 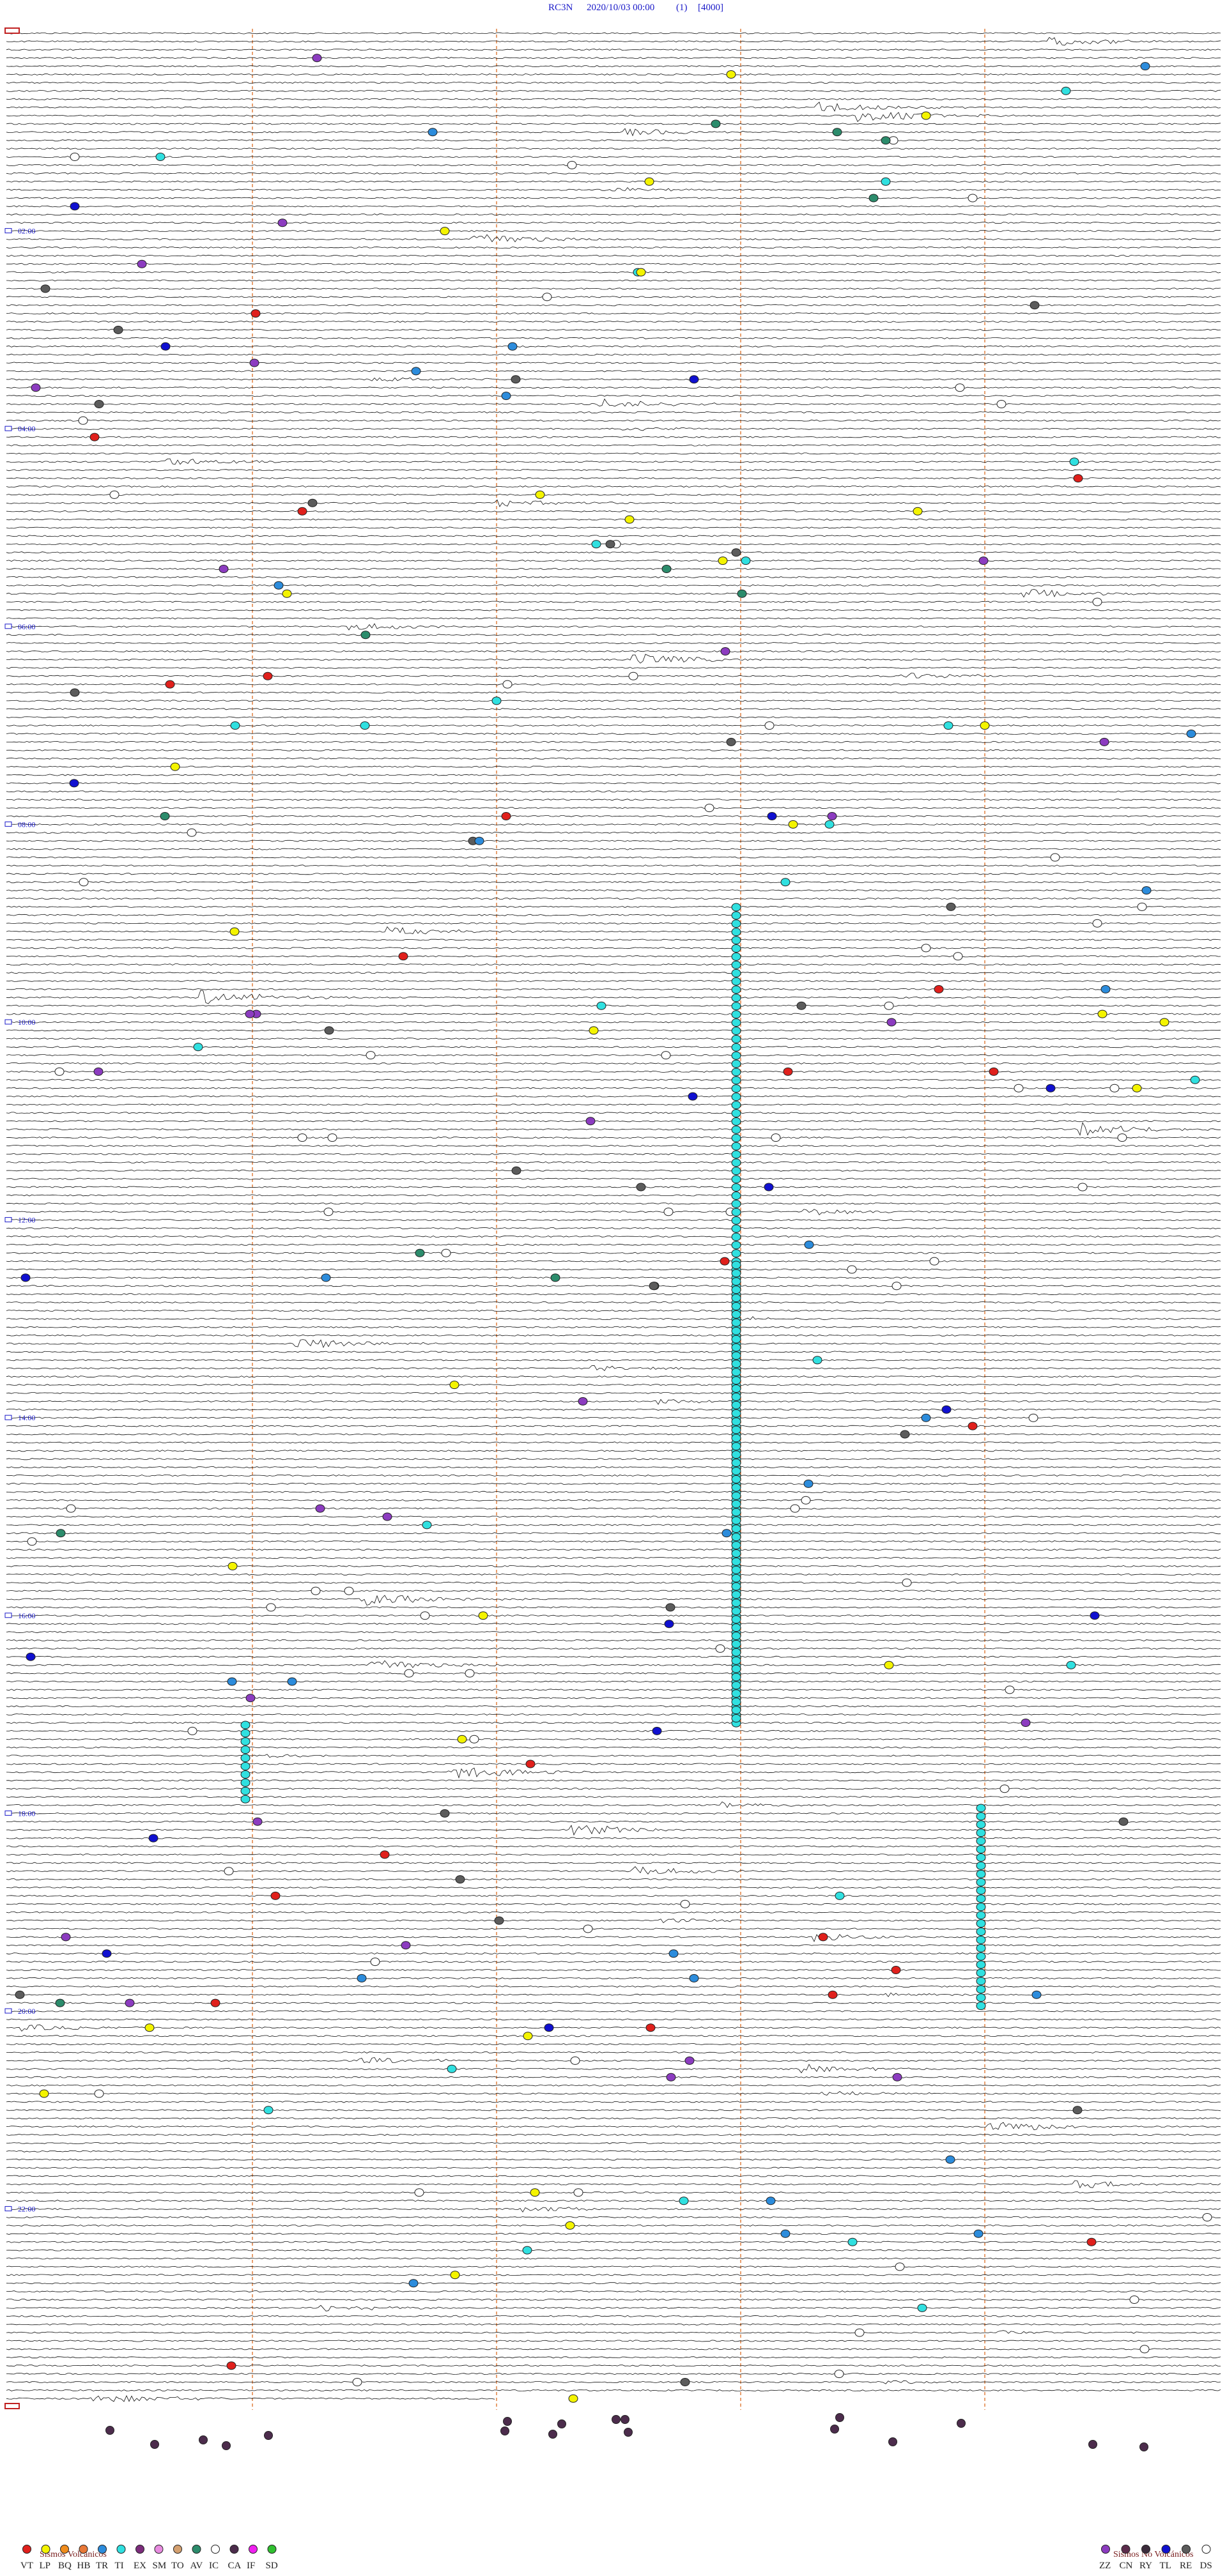 What do you see at coordinates (26, 428) in the screenshot?
I see `hour-label: 04:00` at bounding box center [26, 428].